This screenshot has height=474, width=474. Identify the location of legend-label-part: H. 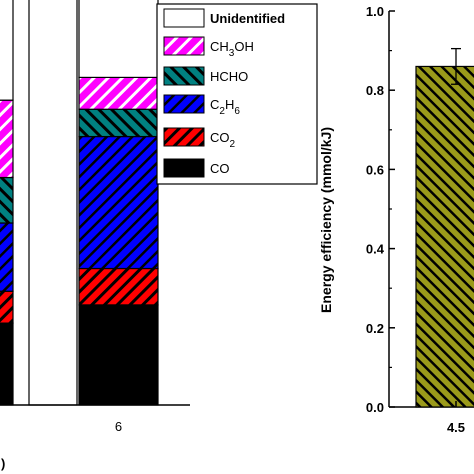
(229, 104).